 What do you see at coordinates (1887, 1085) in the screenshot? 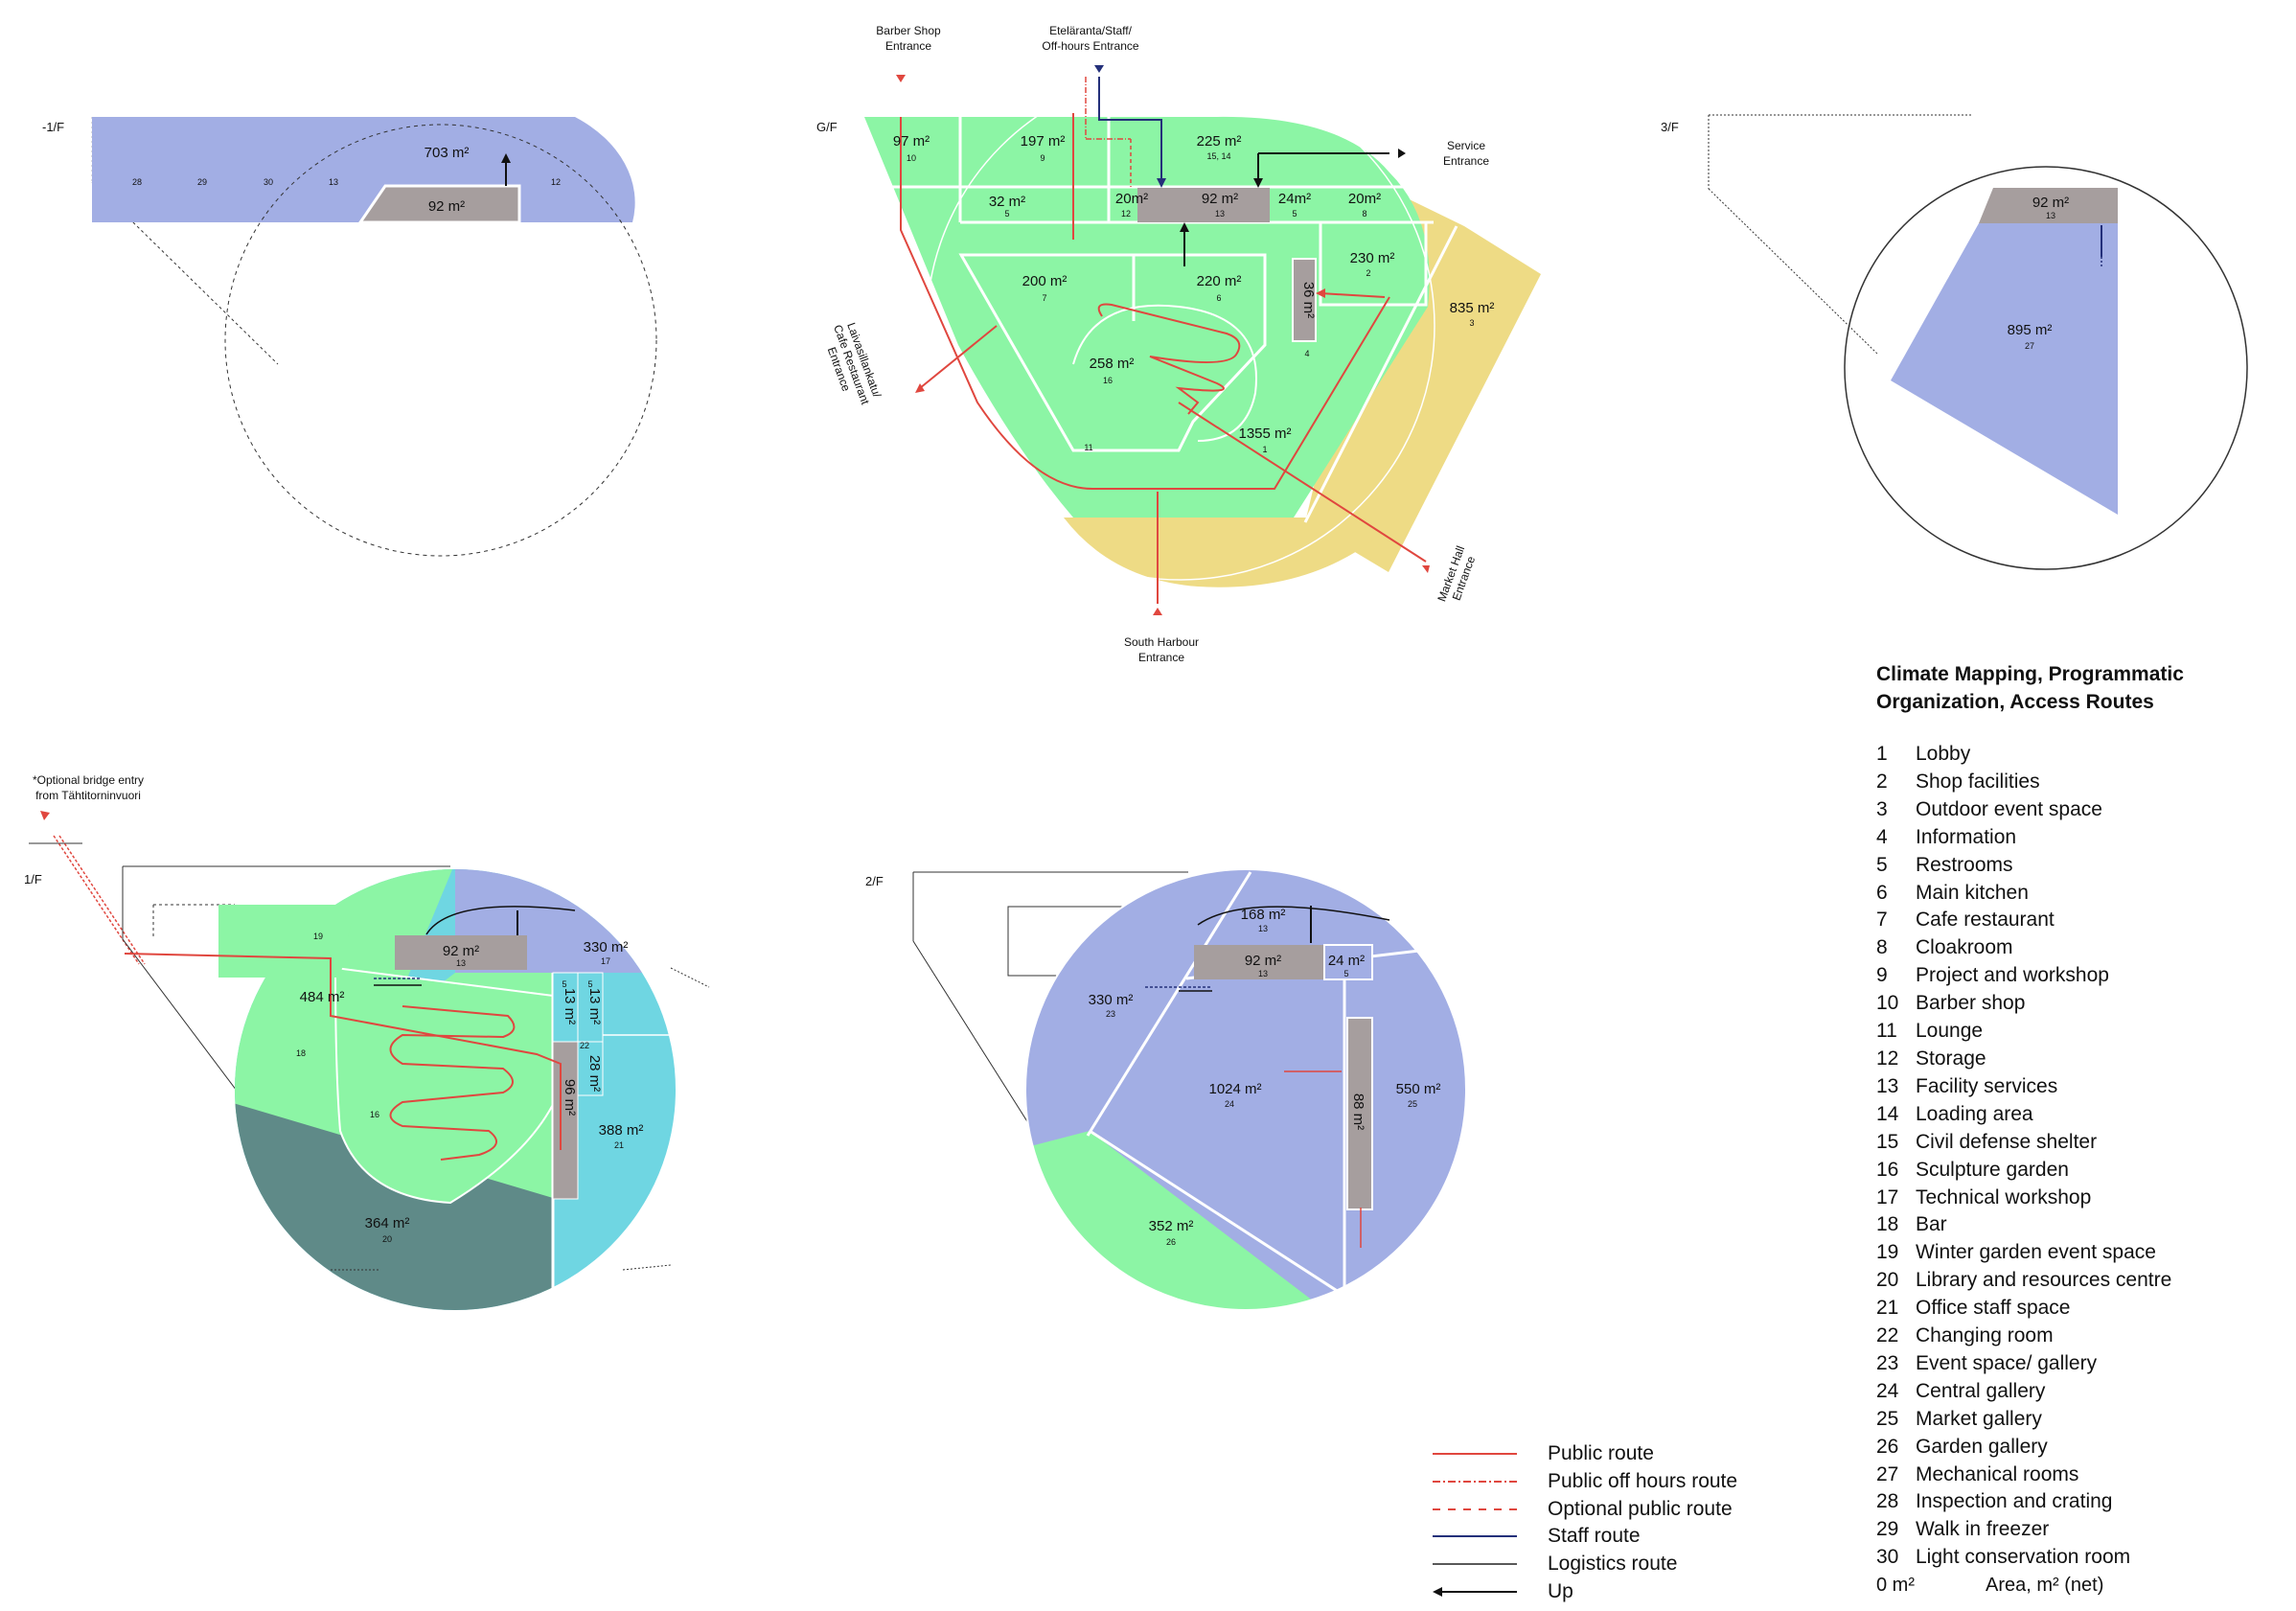
I see `legend-item-number: 13` at bounding box center [1887, 1085].